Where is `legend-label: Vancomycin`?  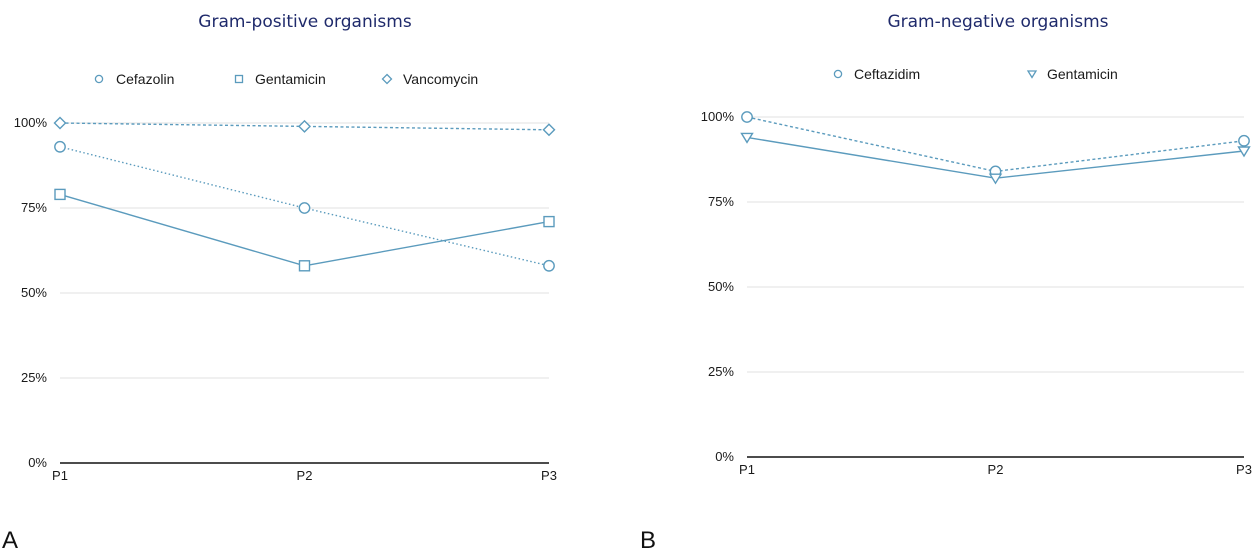 legend-label: Vancomycin is located at coordinates (440, 79).